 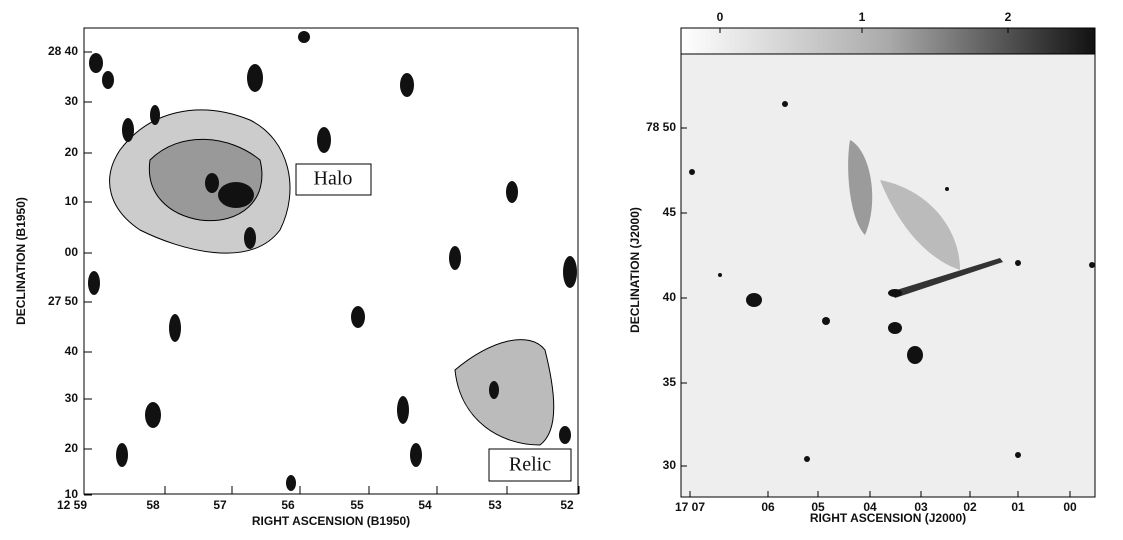 What do you see at coordinates (72, 505) in the screenshot?
I see `x-tick-label: 12 59` at bounding box center [72, 505].